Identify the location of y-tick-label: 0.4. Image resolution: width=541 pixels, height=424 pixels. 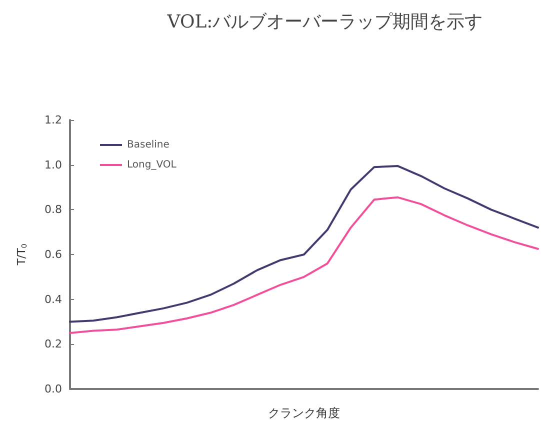
(53, 299).